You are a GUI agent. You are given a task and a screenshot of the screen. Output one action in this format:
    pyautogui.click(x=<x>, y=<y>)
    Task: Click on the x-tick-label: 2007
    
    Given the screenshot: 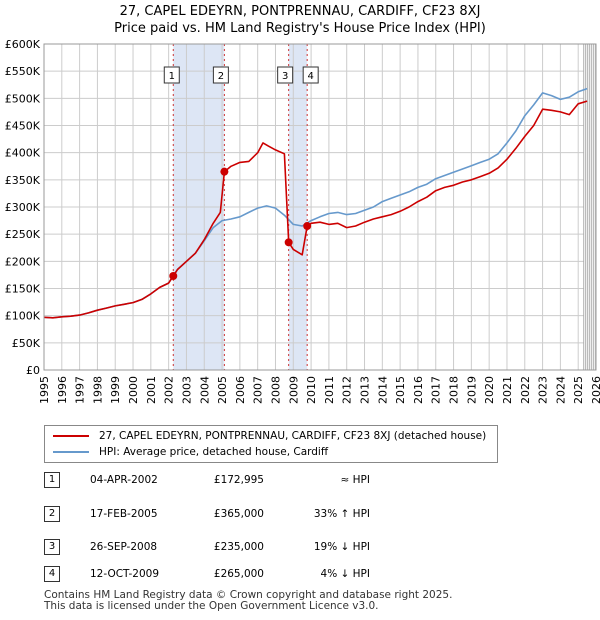 What is the action you would take?
    pyautogui.click(x=258, y=390)
    